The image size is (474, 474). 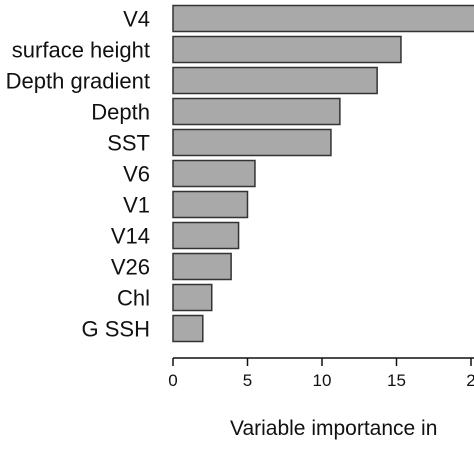 What do you see at coordinates (322, 380) in the screenshot?
I see `x-tick-label-2: 10` at bounding box center [322, 380].